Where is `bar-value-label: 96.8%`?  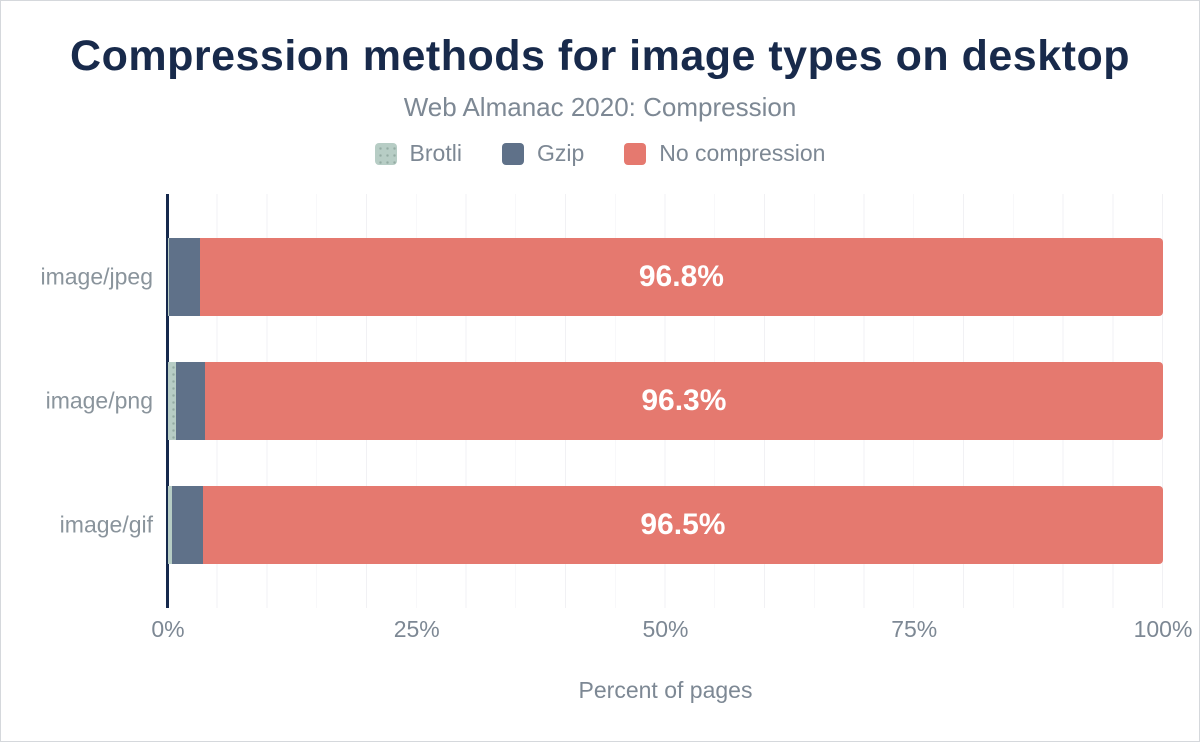
bar-value-label: 96.8% is located at coordinates (681, 276).